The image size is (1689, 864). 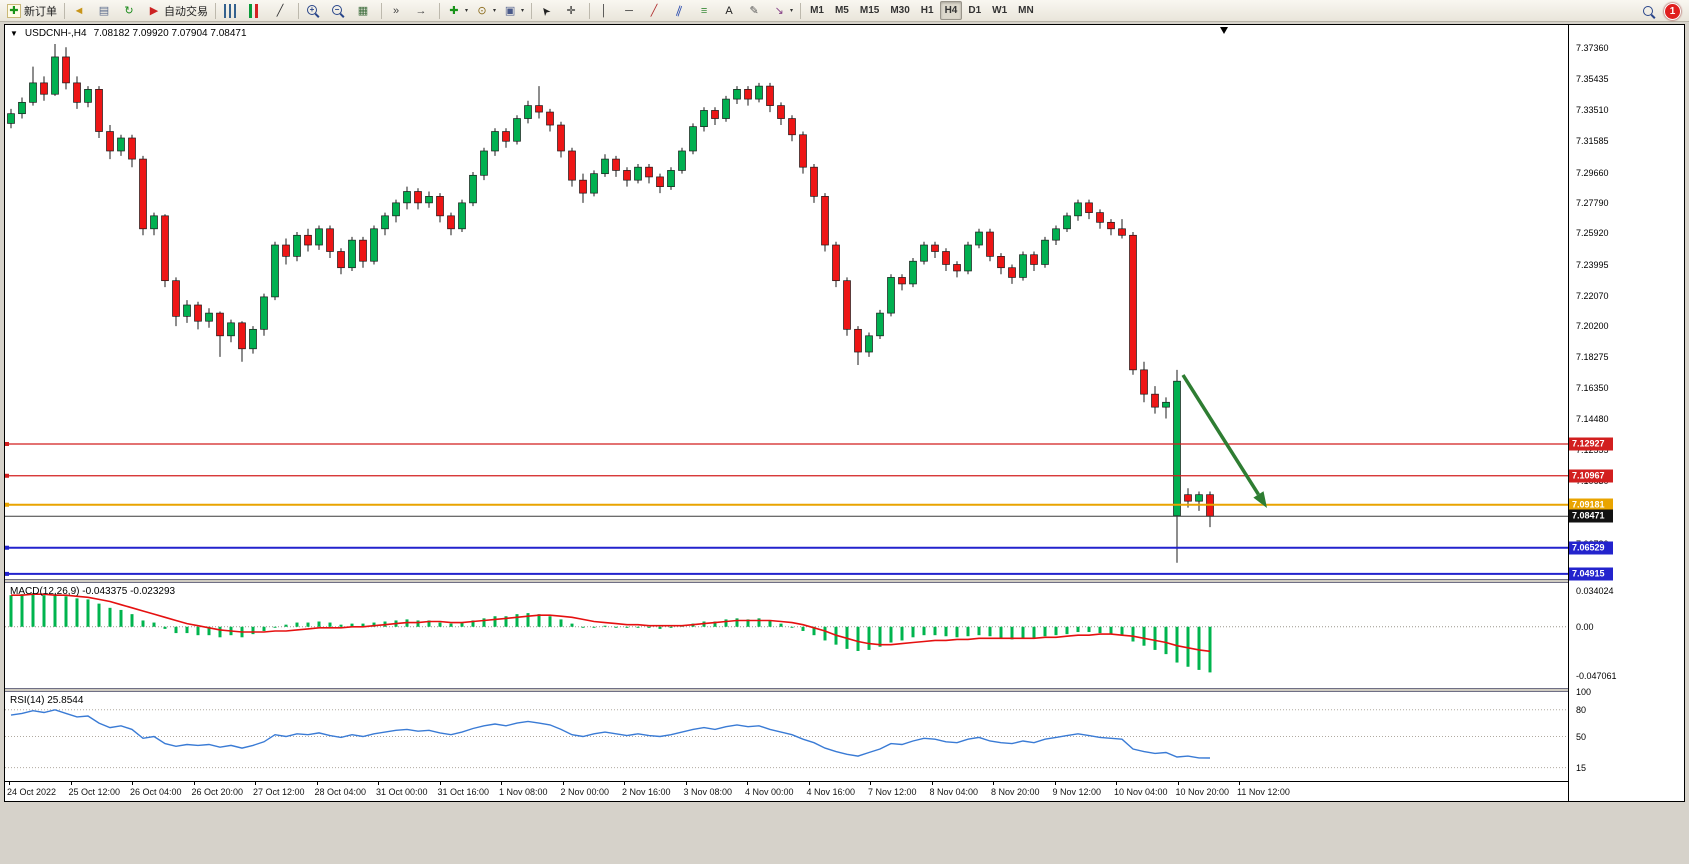 What do you see at coordinates (340, 11) in the screenshot?
I see `zoom-out-button: −` at bounding box center [340, 11].